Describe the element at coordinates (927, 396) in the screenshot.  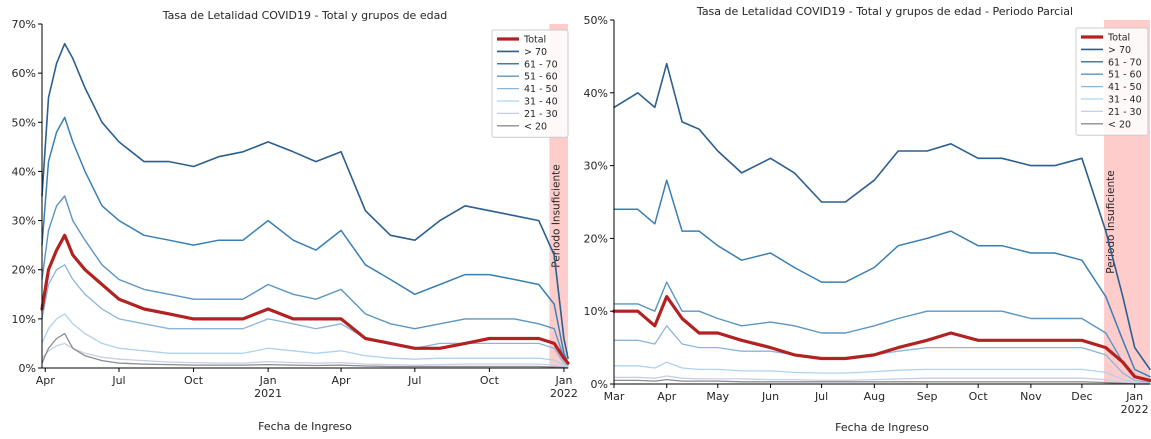
I see `x-tick-label: Sep` at that location.